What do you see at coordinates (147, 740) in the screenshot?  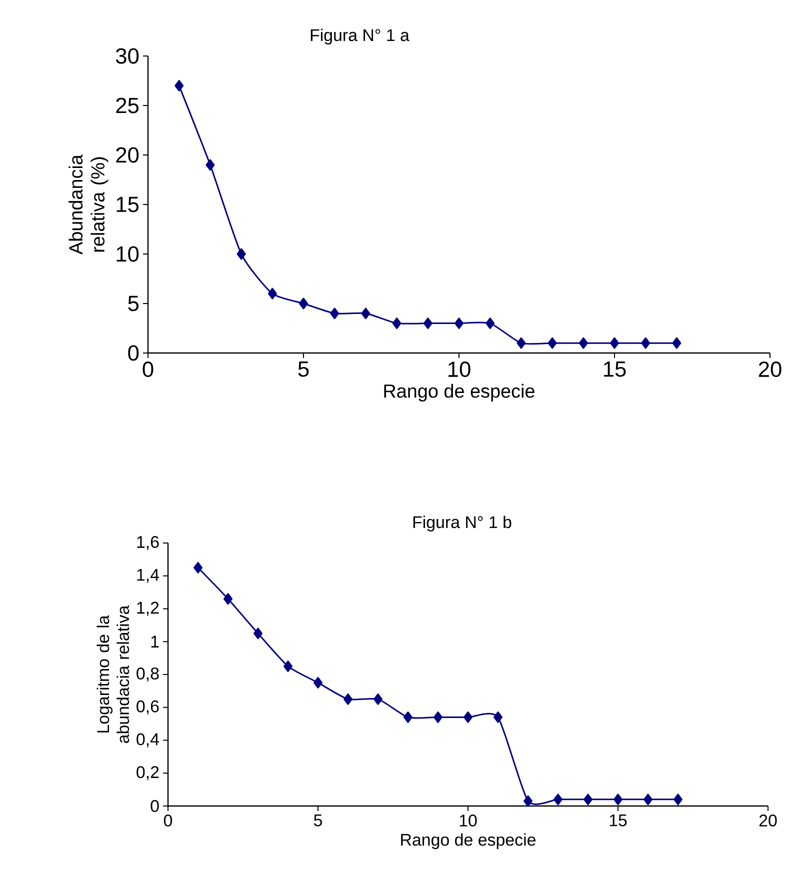 I see `y-tick-label: 0,4` at bounding box center [147, 740].